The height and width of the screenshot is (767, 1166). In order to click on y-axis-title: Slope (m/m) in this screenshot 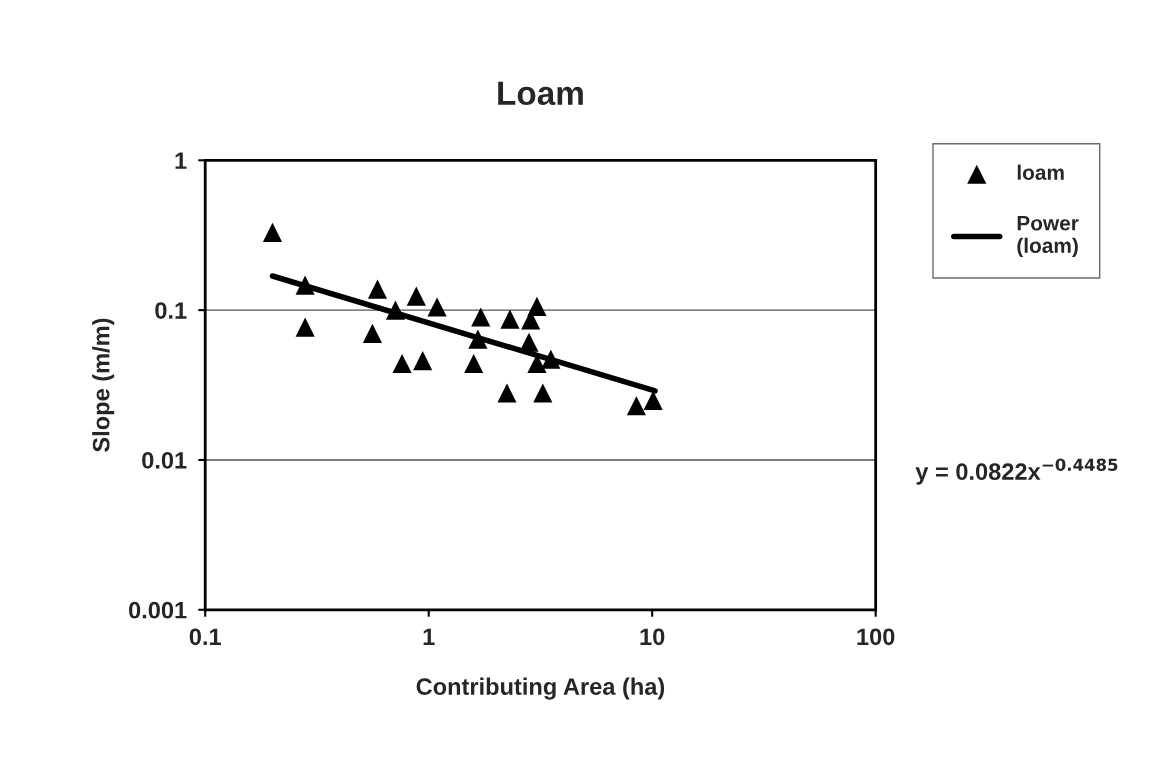, I will do `click(103, 385)`.